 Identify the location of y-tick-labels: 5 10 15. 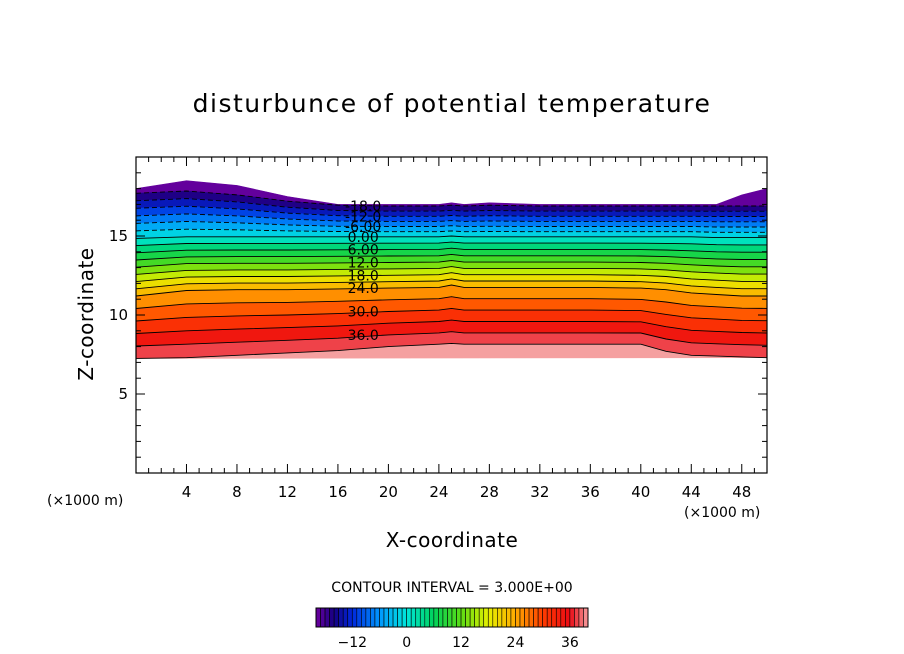
(118, 315).